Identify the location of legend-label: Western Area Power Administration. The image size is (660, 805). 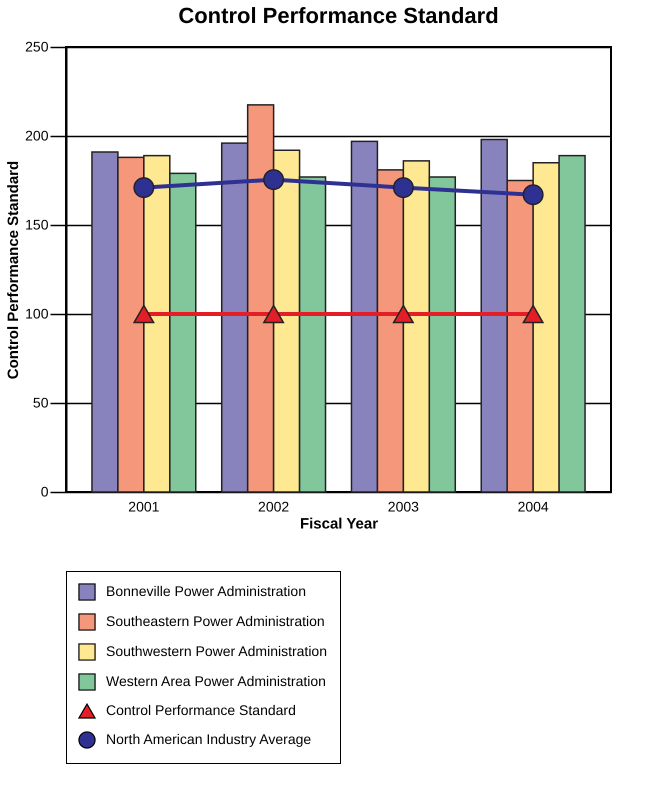
(216, 681).